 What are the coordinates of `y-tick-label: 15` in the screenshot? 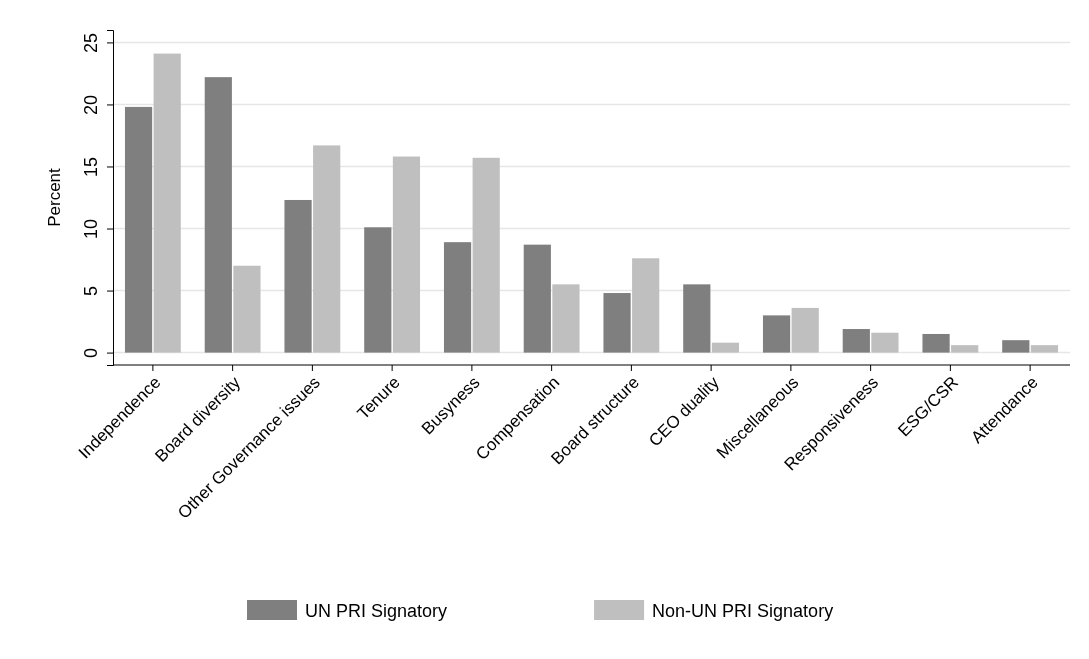 It's located at (91, 166).